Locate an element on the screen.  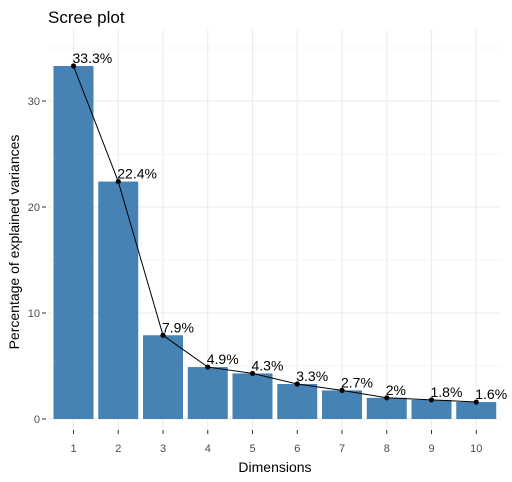
x-tick-label: 2 is located at coordinates (118, 449).